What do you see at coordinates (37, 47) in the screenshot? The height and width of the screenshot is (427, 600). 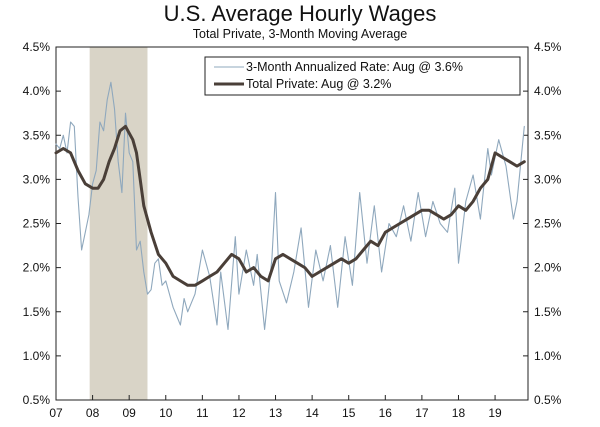 I see `y-tick-label-left: 4.5%` at bounding box center [37, 47].